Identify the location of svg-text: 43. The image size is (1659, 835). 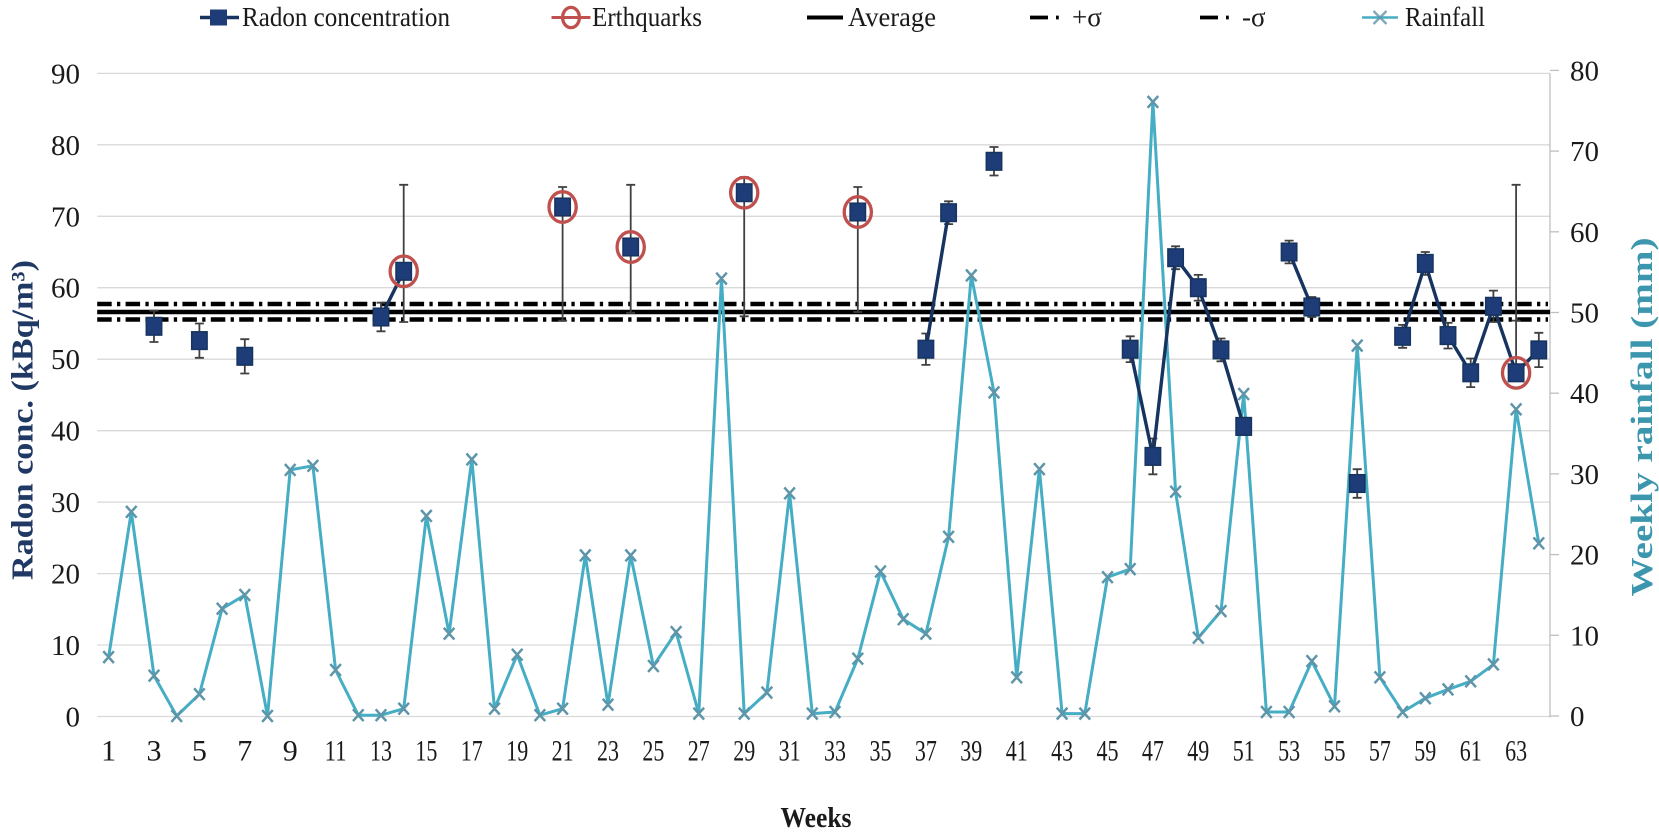
(1062, 751).